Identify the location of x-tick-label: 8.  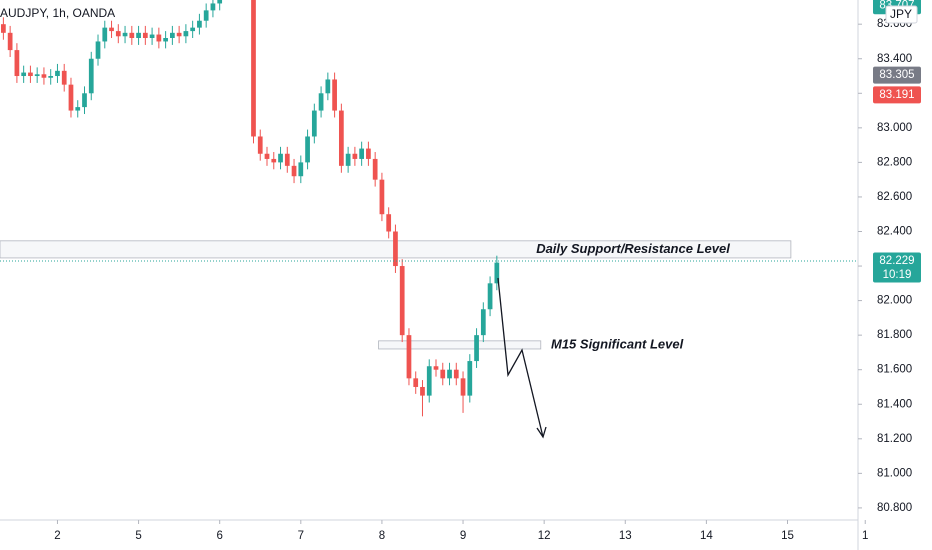
(382, 536).